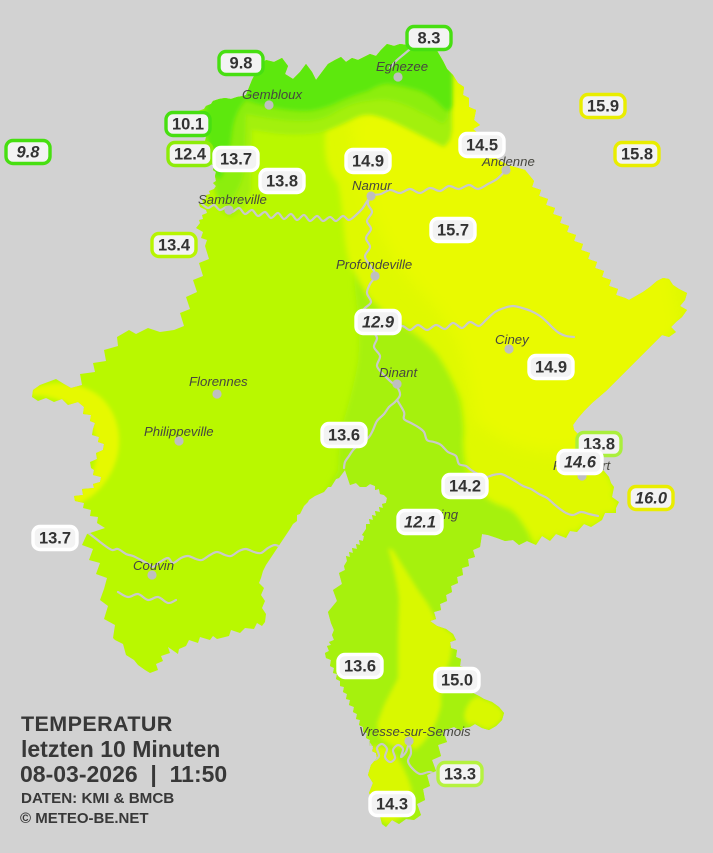 The height and width of the screenshot is (853, 713). What do you see at coordinates (84, 818) in the screenshot?
I see `svg-text: © METEO-BE.NET` at bounding box center [84, 818].